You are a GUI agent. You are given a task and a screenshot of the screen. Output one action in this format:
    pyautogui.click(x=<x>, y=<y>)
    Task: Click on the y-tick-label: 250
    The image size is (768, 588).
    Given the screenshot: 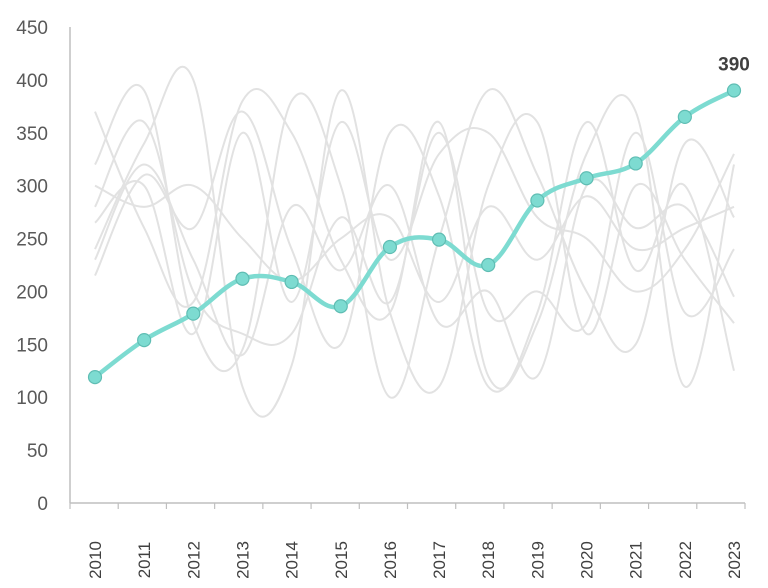 What is the action you would take?
    pyautogui.click(x=32, y=240)
    